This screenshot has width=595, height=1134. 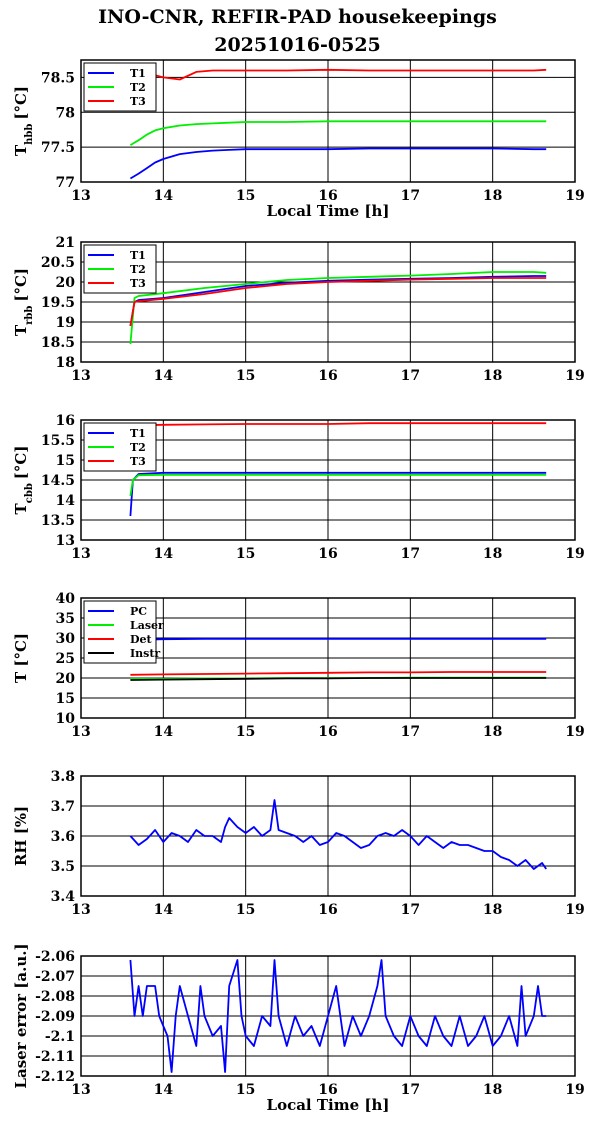 What do you see at coordinates (338, 679) in the screenshot?
I see `series-line-instr` at bounding box center [338, 679].